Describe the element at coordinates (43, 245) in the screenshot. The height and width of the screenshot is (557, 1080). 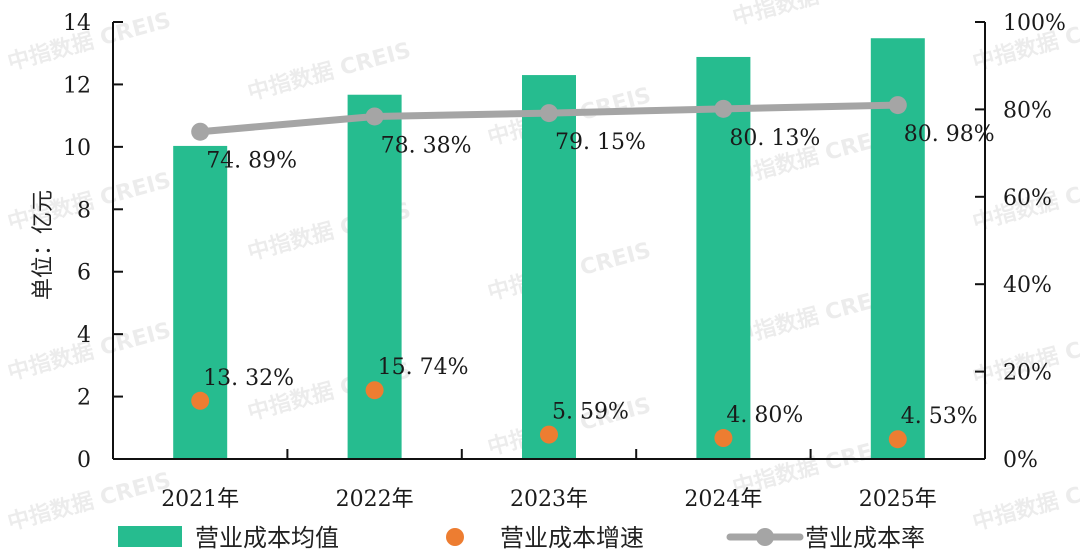
I see `y-axis-title: 单位：亿元` at that location.